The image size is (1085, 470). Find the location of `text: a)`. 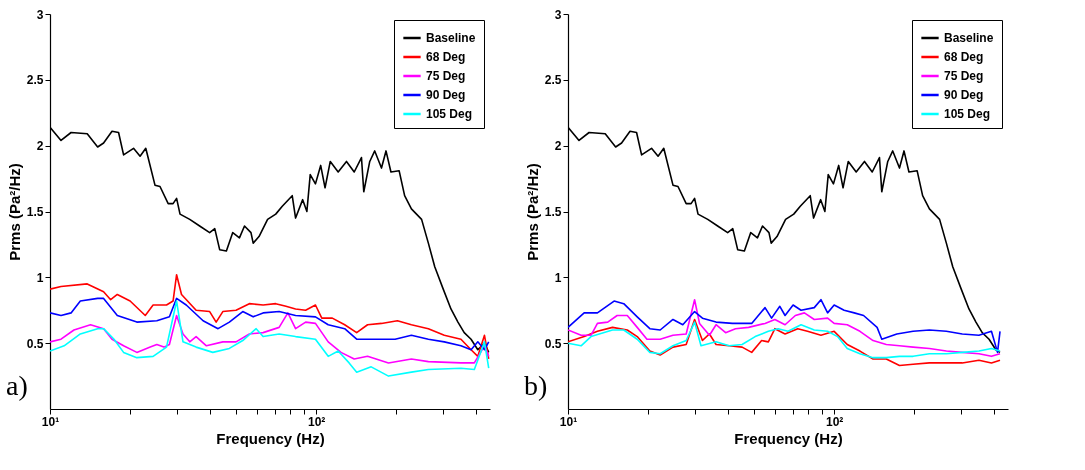

text: a) is located at coordinates (17, 385).